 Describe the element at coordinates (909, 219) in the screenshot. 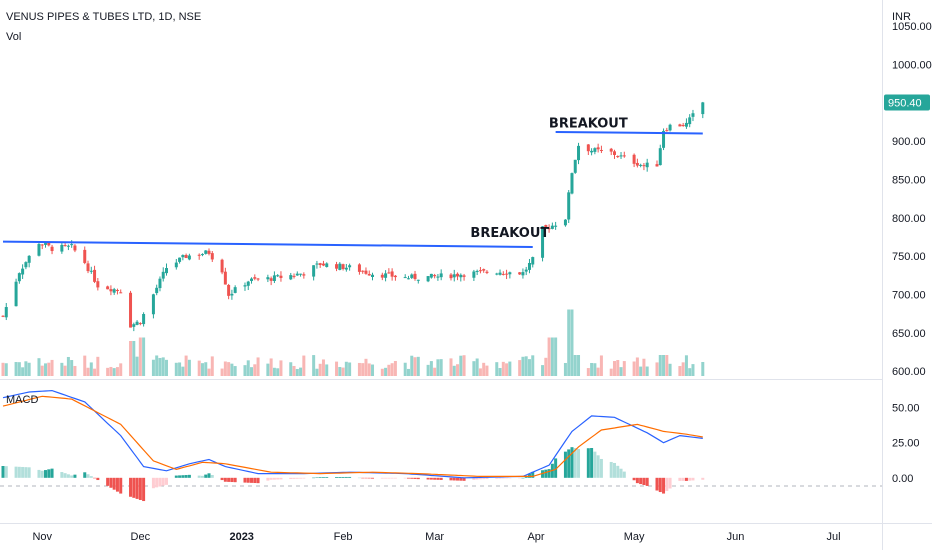

I see `price-tick-label: 800.00` at that location.